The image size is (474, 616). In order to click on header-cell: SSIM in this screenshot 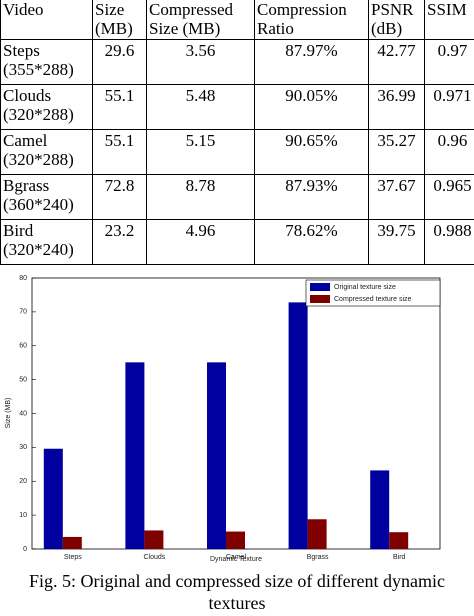, I will do `click(449, 20)`.